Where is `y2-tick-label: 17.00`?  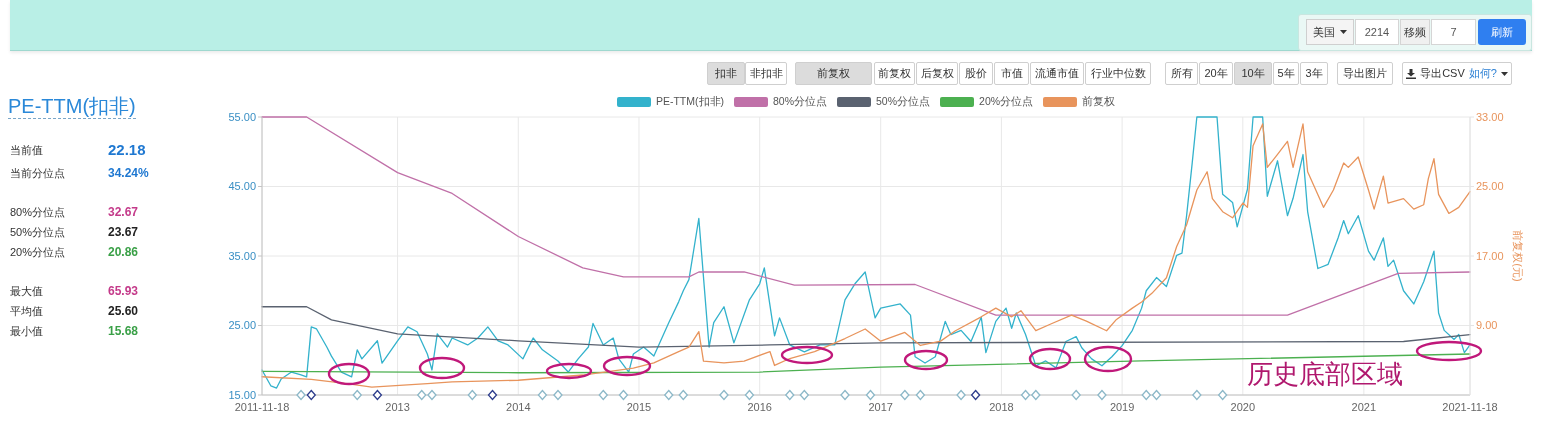
y2-tick-label: 17.00 is located at coordinates (1490, 255).